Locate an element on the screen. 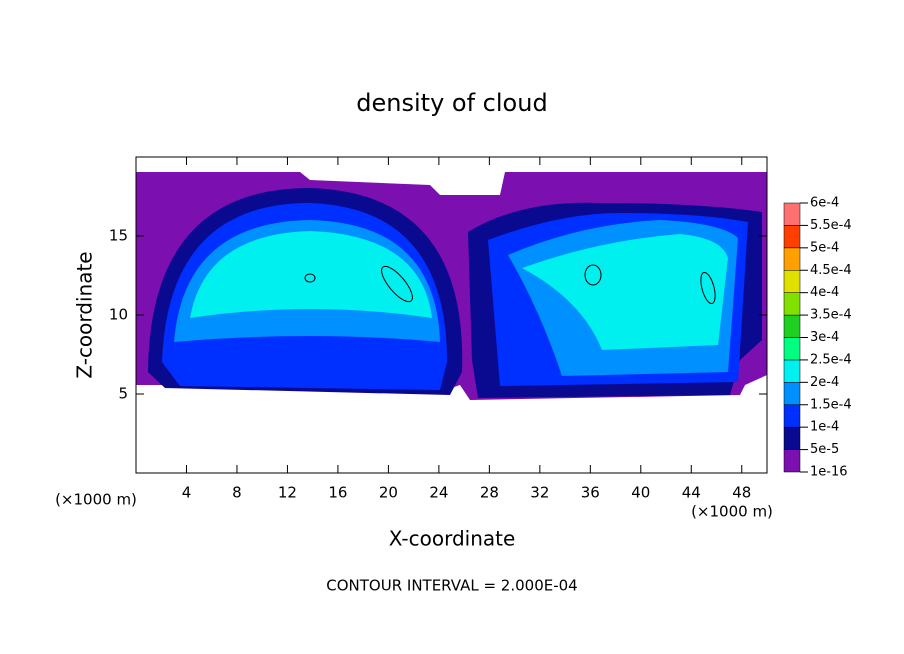 The width and height of the screenshot is (904, 654). colorbar-tick-label: 2.5e-4 is located at coordinates (831, 359).